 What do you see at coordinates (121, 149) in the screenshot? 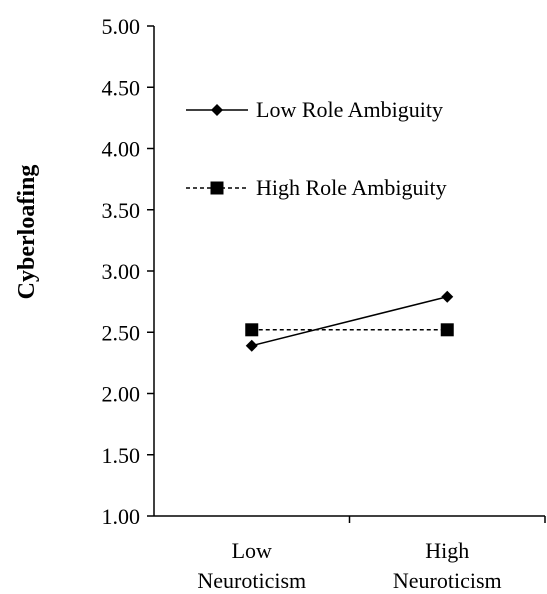
I see `y-tick-label: 4.00` at bounding box center [121, 149].